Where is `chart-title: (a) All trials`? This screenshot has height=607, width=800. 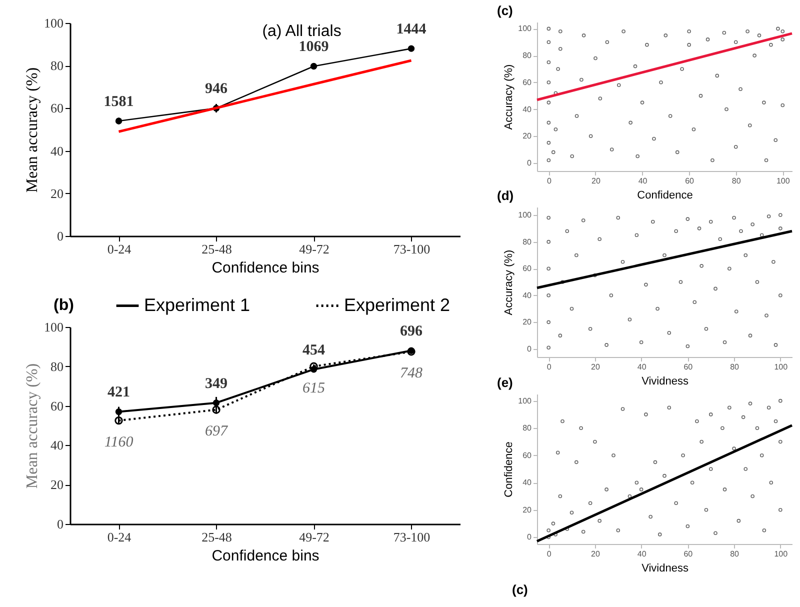
chart-title: (a) All trials is located at coordinates (302, 31).